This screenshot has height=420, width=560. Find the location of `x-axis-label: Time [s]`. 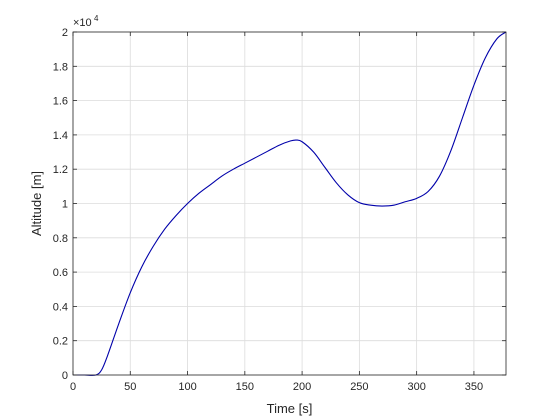

x-axis-label: Time [s] is located at coordinates (290, 408).